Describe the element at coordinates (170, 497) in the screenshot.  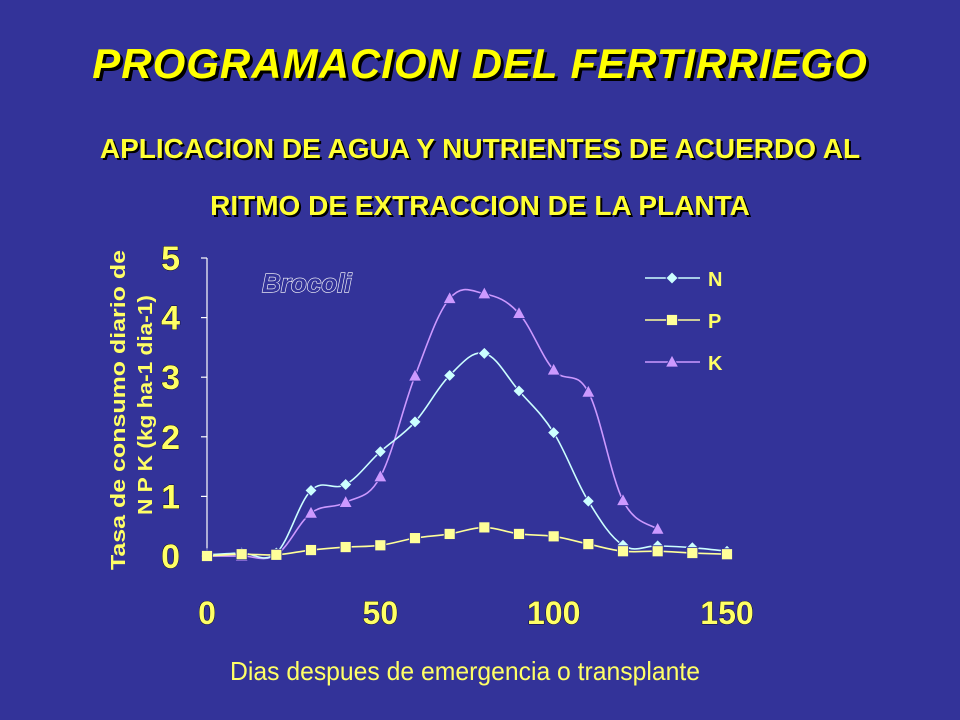
I see `y-tick-label: 1` at that location.